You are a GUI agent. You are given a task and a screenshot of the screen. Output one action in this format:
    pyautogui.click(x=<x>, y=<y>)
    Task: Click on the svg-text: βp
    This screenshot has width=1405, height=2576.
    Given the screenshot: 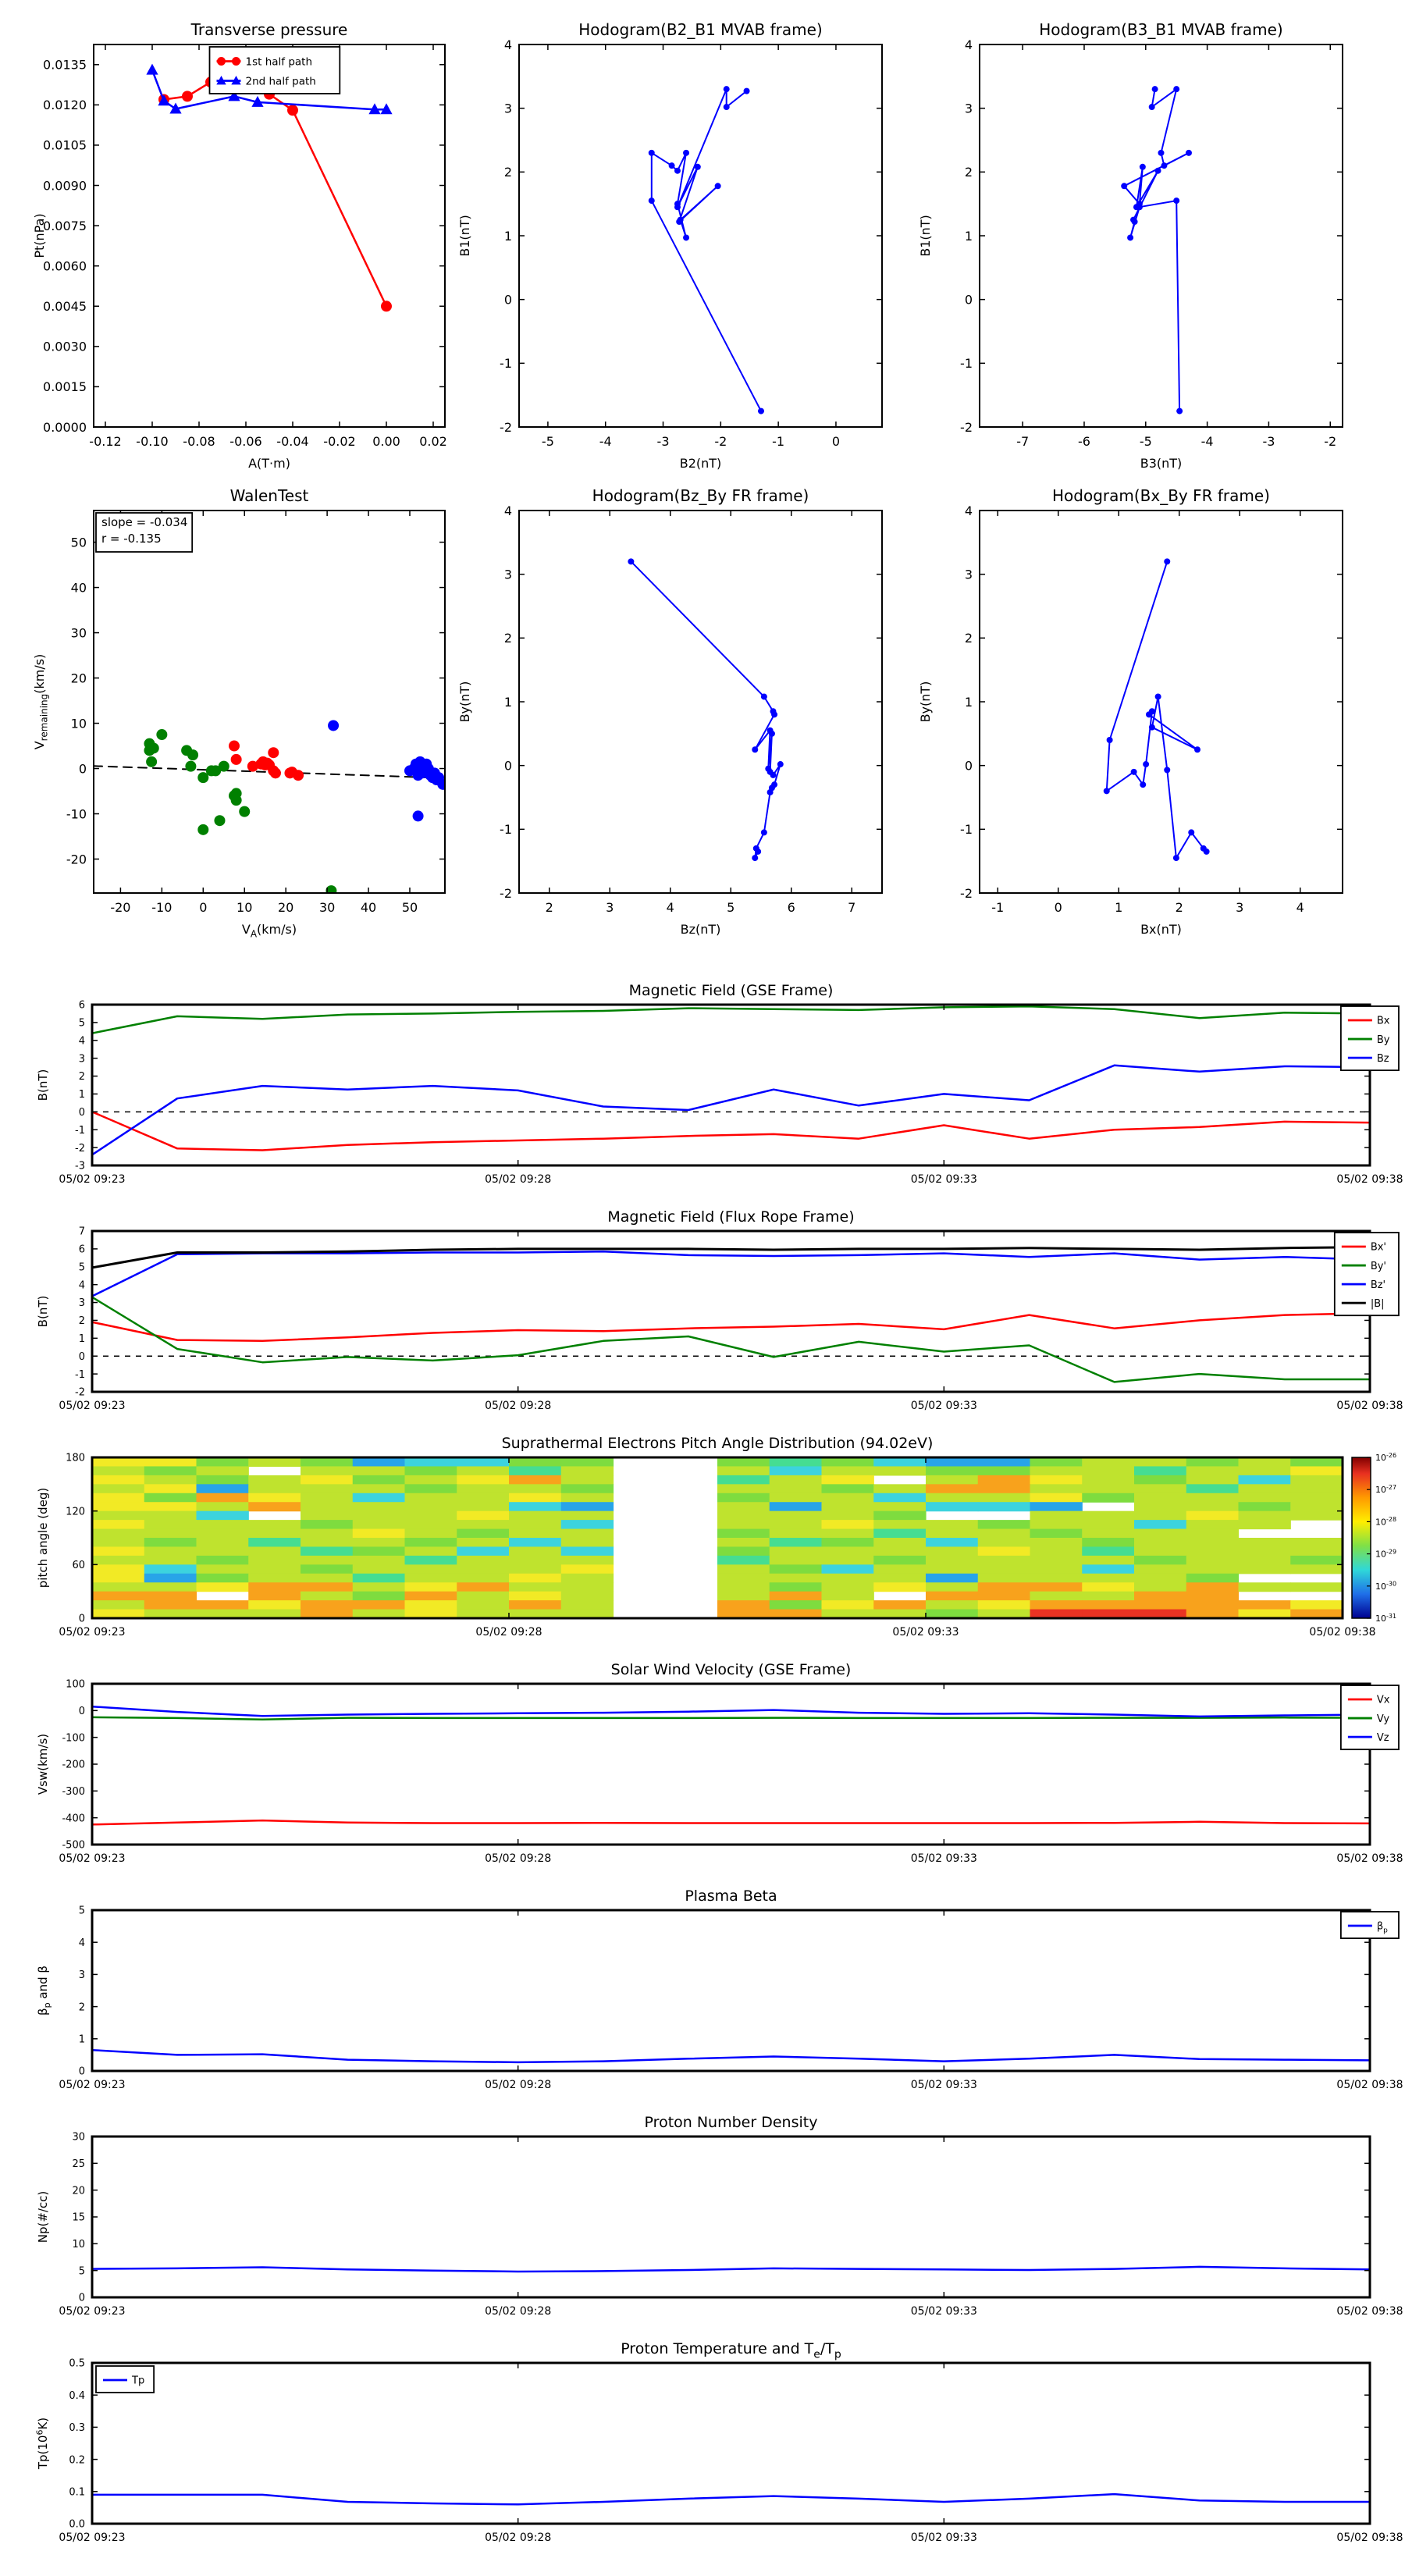 What is the action you would take?
    pyautogui.click(x=1382, y=1928)
    